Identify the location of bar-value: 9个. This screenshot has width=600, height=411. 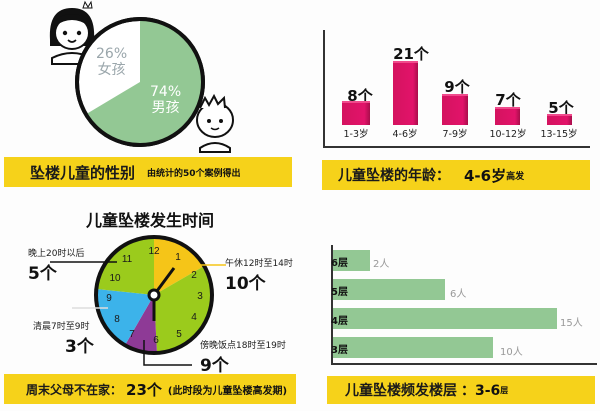
(457, 87).